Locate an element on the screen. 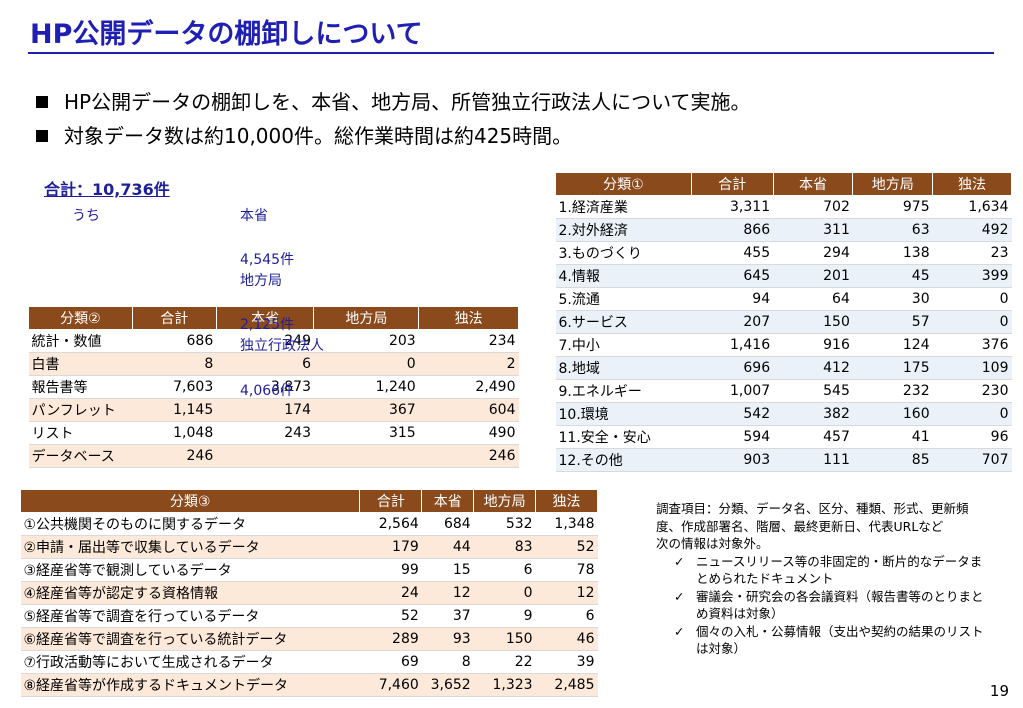  table-cell: データベース is located at coordinates (80, 456).